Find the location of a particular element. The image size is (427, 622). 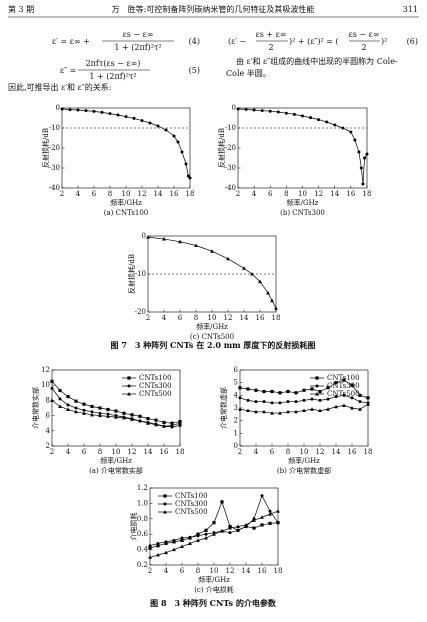

running-title: 万 胜等:可控制备阵列碳纳米管的几何特征及其吸波性能 is located at coordinates (213, 9).